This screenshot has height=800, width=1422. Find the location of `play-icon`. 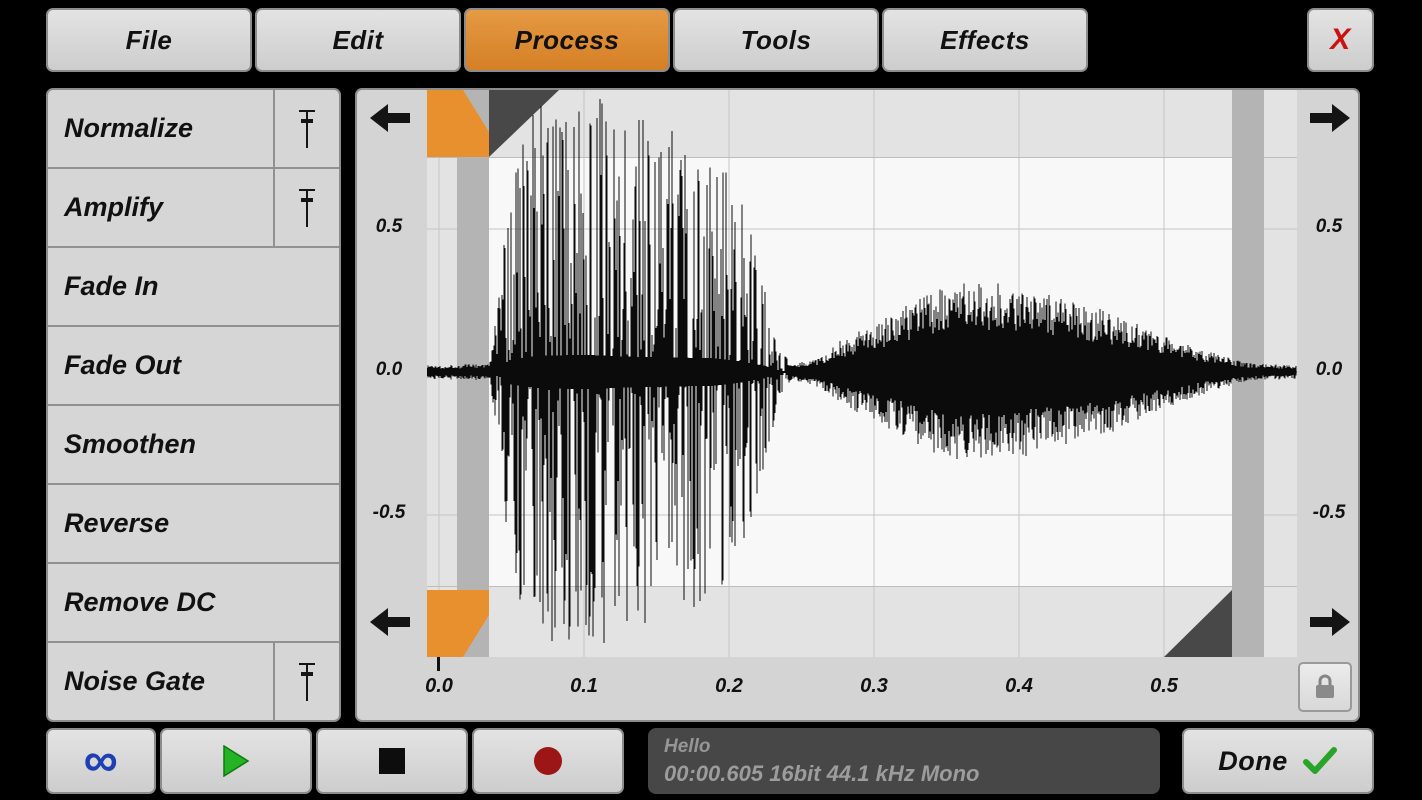

play-icon is located at coordinates (236, 761).